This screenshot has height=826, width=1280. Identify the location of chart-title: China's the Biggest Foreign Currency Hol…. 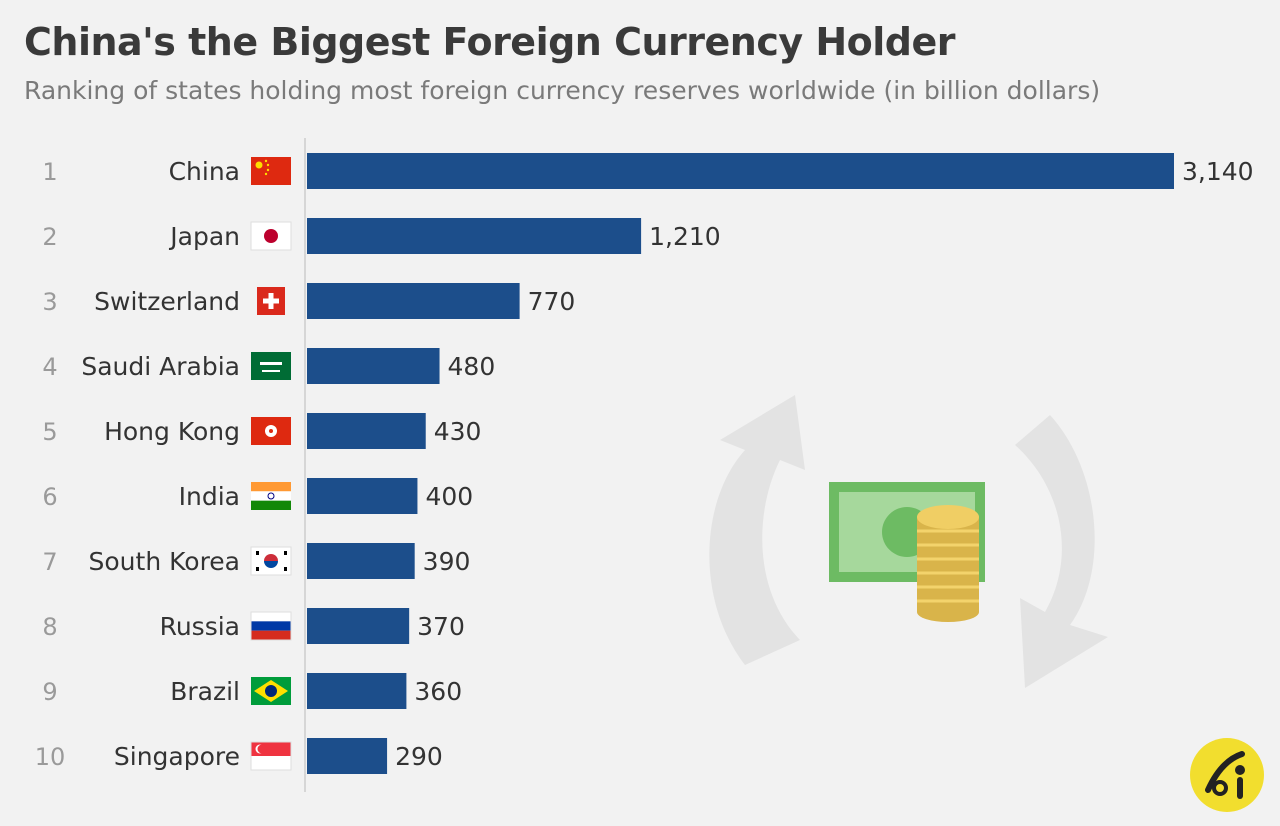
(490, 42).